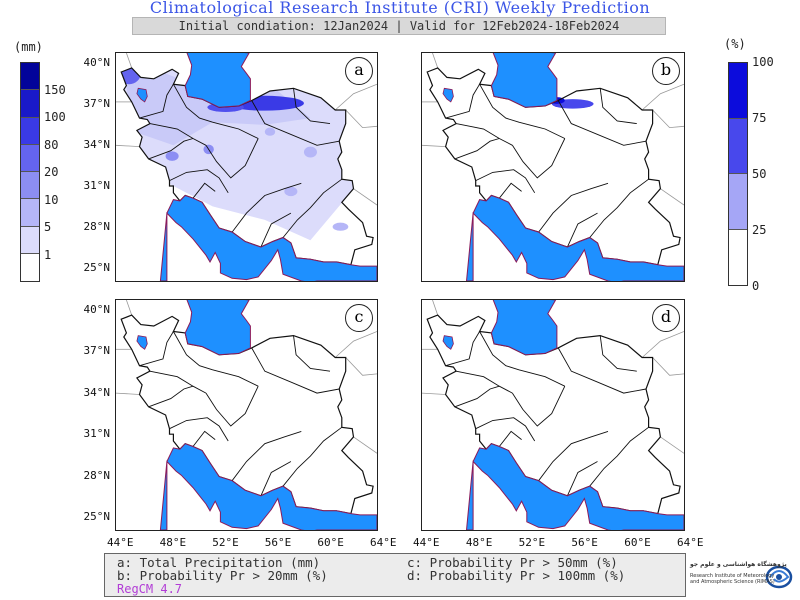 The image size is (800, 600). What do you see at coordinates (666, 318) in the screenshot?
I see `panel-label-d: d` at bounding box center [666, 318].